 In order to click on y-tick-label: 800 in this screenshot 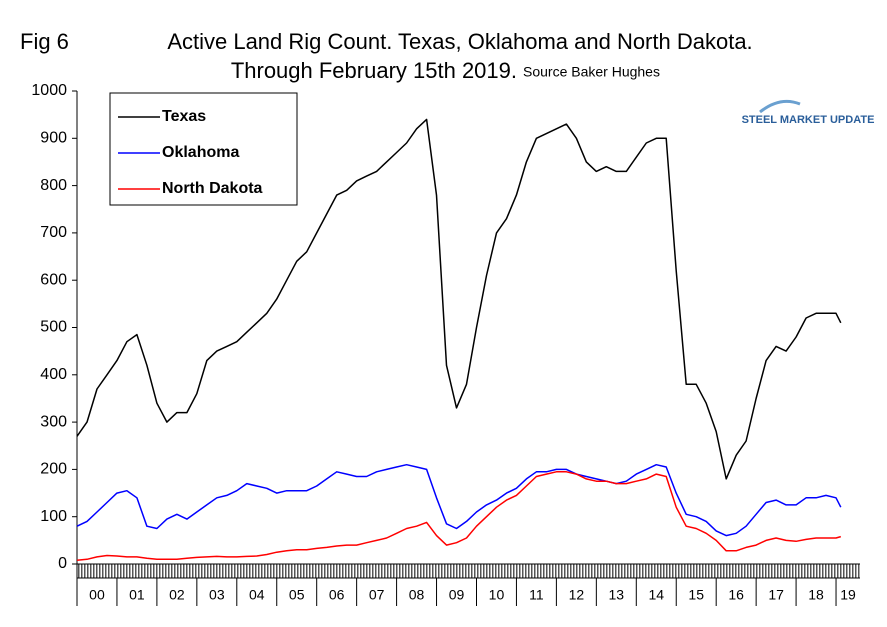, I will do `click(53, 185)`.